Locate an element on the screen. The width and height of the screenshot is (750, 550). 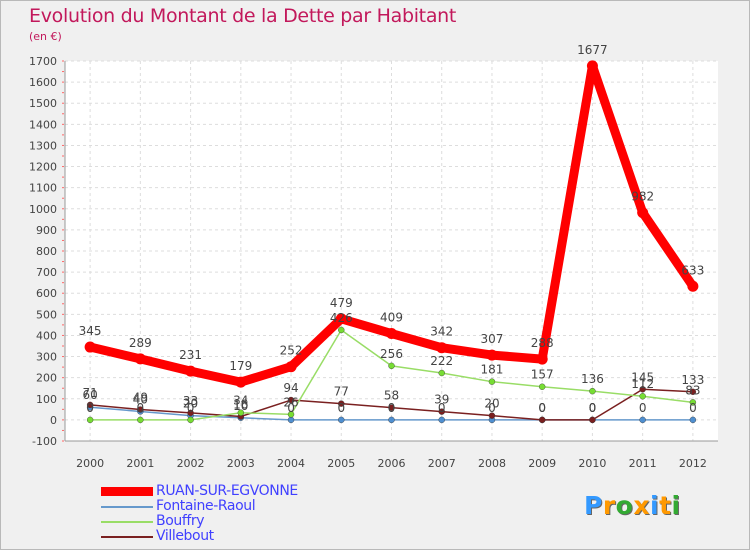
data-label: 58 is located at coordinates (391, 396).